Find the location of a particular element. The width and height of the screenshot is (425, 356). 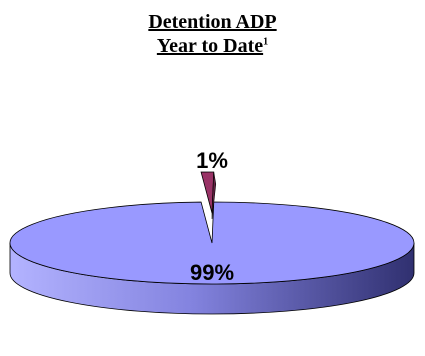

title-line-2: Year to Date is located at coordinates (210, 46).